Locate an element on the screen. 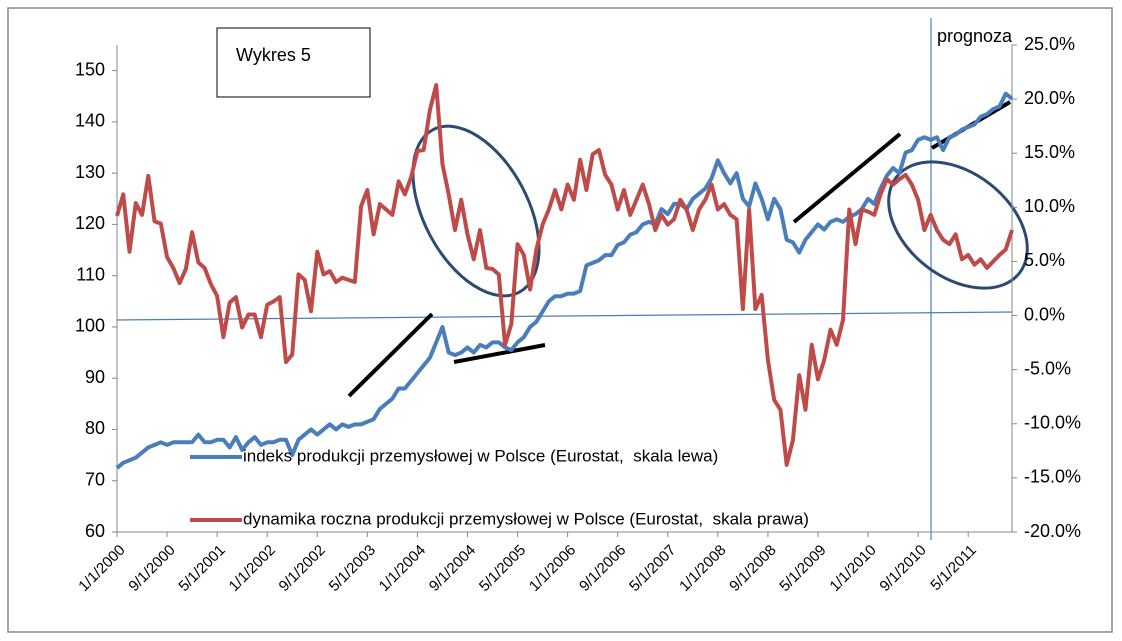 This screenshot has width=1122, height=641. y-tick-label: 70 is located at coordinates (95, 479).